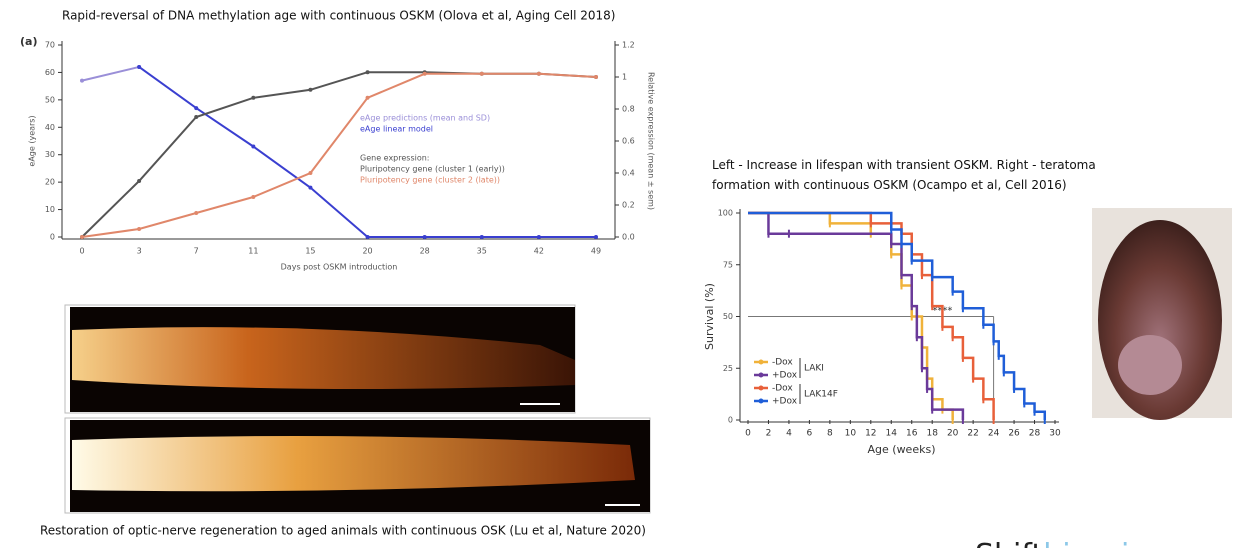 This screenshot has height=548, width=1238. Describe the element at coordinates (892, 434) in the screenshot. I see `x-tick-label: 14` at that location.